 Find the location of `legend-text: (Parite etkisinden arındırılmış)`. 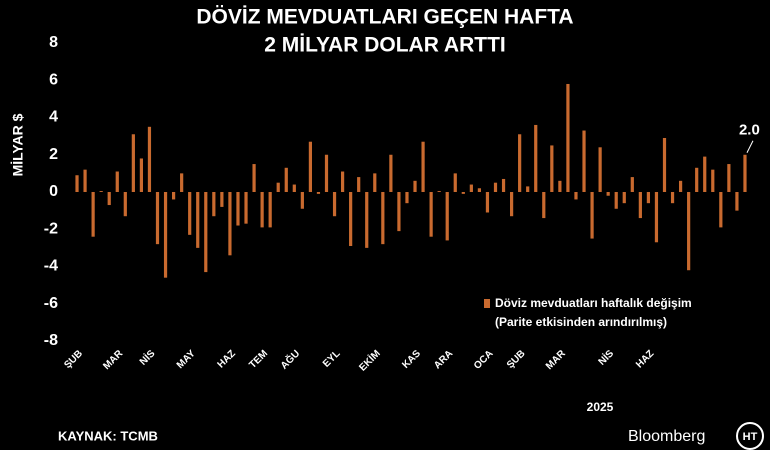

legend-text: (Parite etkisinden arındırılmış) is located at coordinates (581, 322).